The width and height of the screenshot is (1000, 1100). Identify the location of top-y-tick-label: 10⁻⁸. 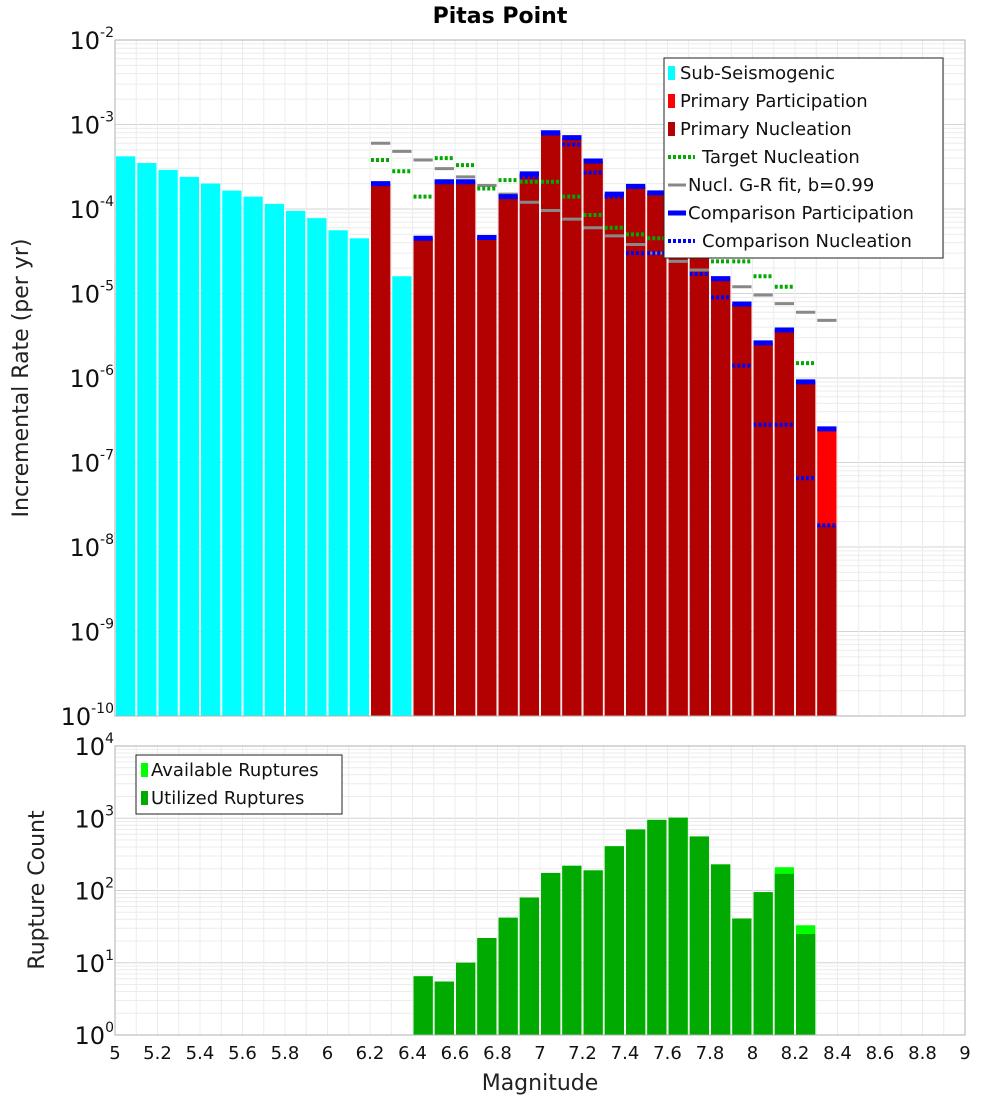
(91, 547).